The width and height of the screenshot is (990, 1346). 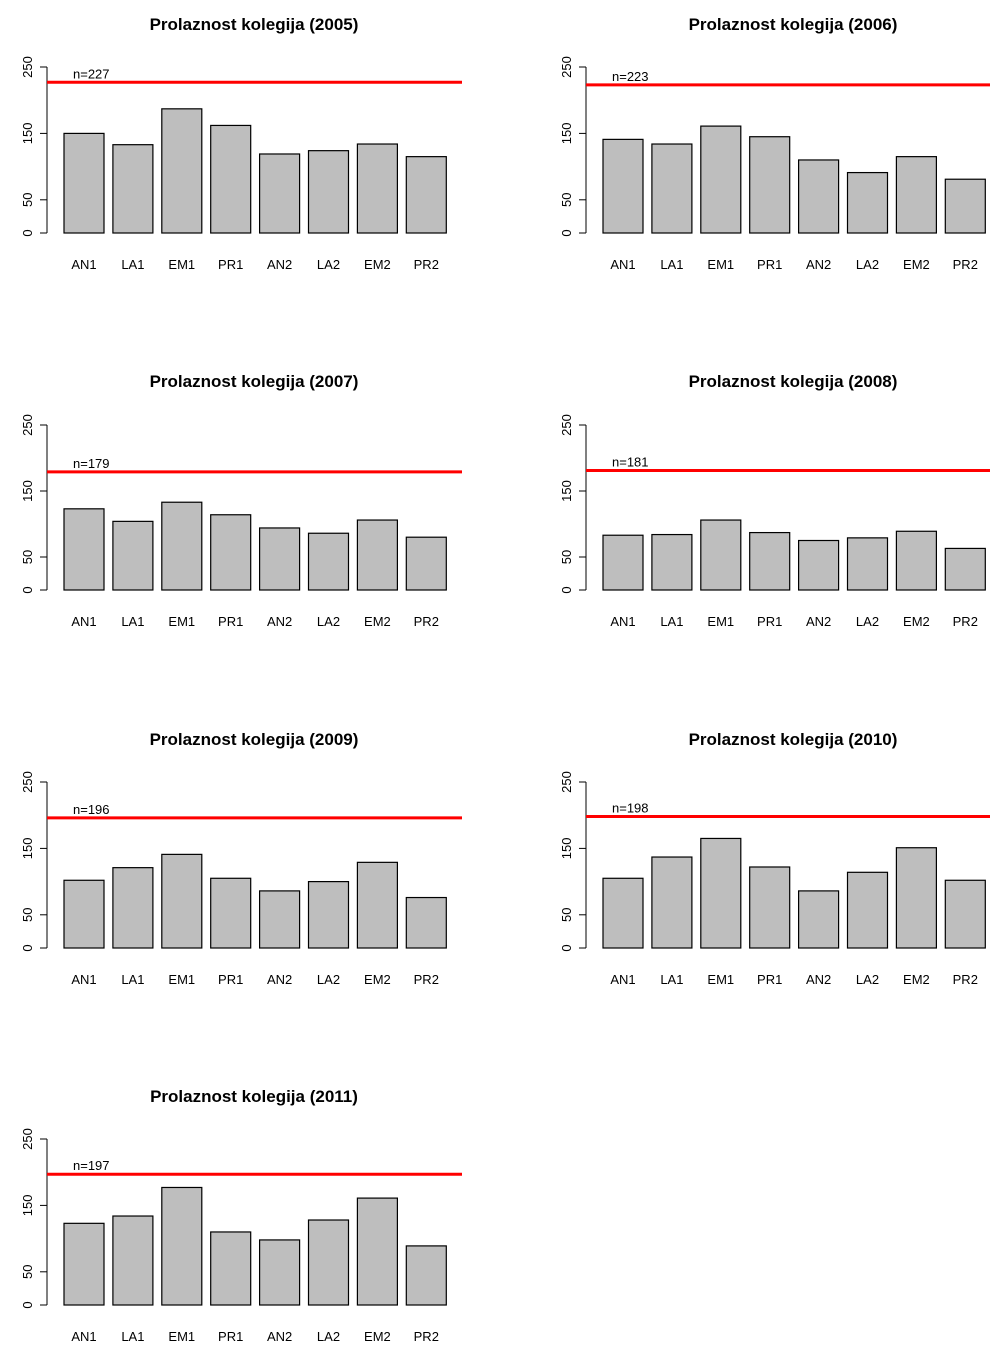 I want to click on chart-title: Prolaznost kolegija (2009), so click(x=254, y=739).